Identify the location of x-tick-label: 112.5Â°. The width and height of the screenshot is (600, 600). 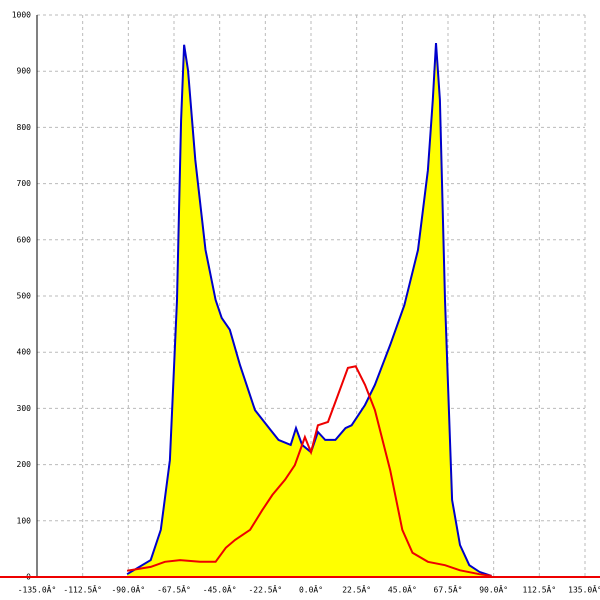
(539, 589).